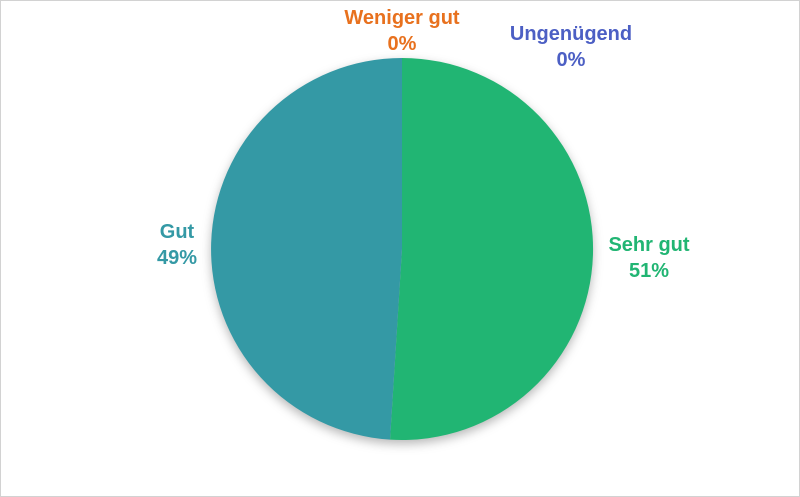 Image resolution: width=800 pixels, height=497 pixels. I want to click on label-percent: 51%, so click(649, 271).